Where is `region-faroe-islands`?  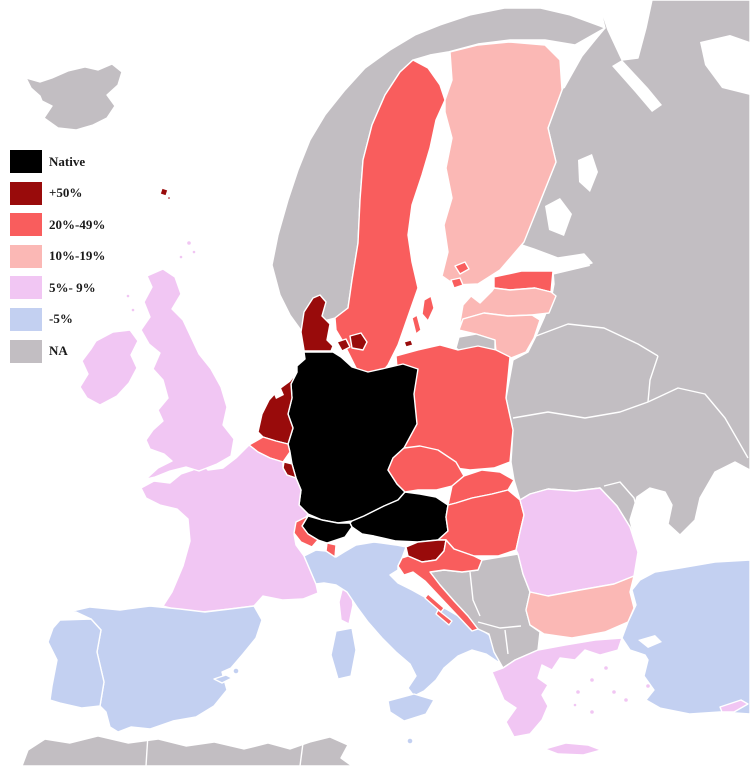
region-faroe-islands is located at coordinates (165, 194).